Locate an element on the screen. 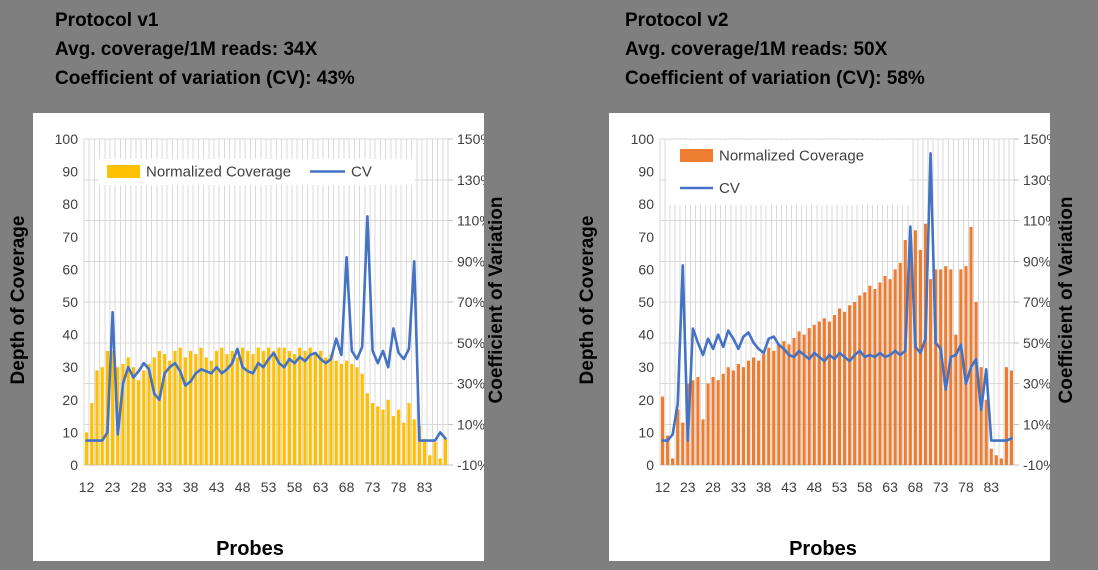 This screenshot has width=1098, height=570. y-left-axis-title-v2: Depth of Coverage is located at coordinates (587, 300).